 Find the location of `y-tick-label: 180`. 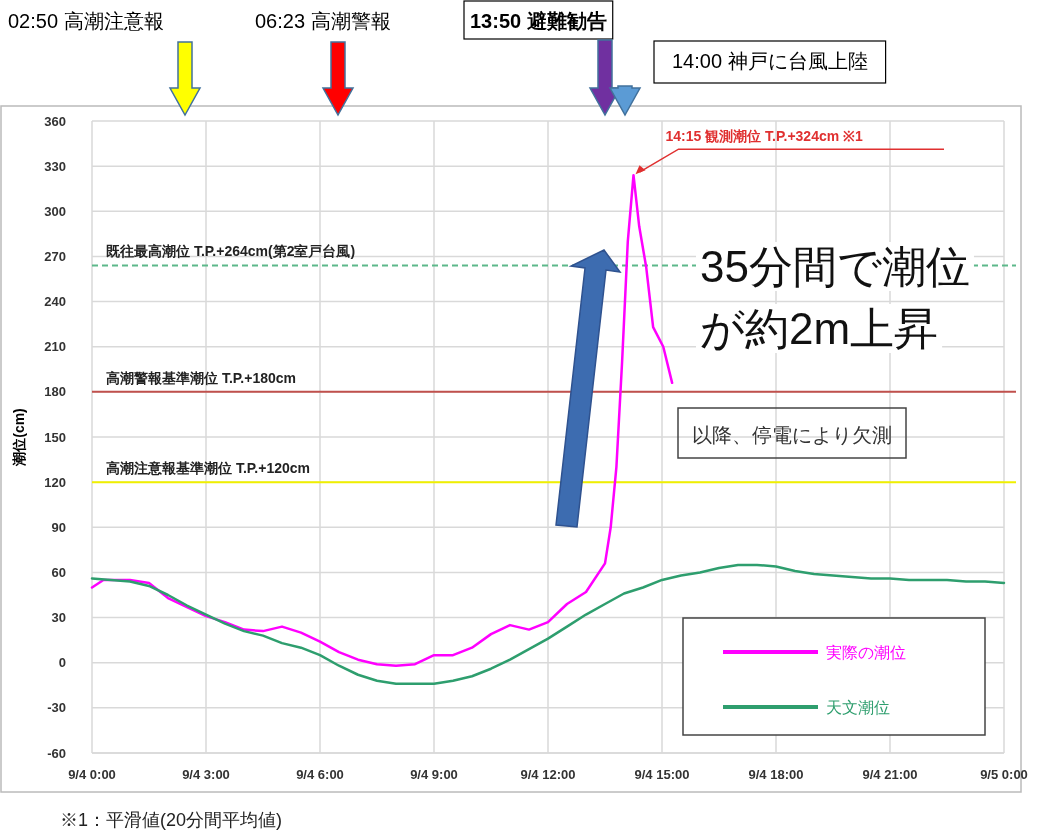

y-tick-label: 180 is located at coordinates (55, 392).